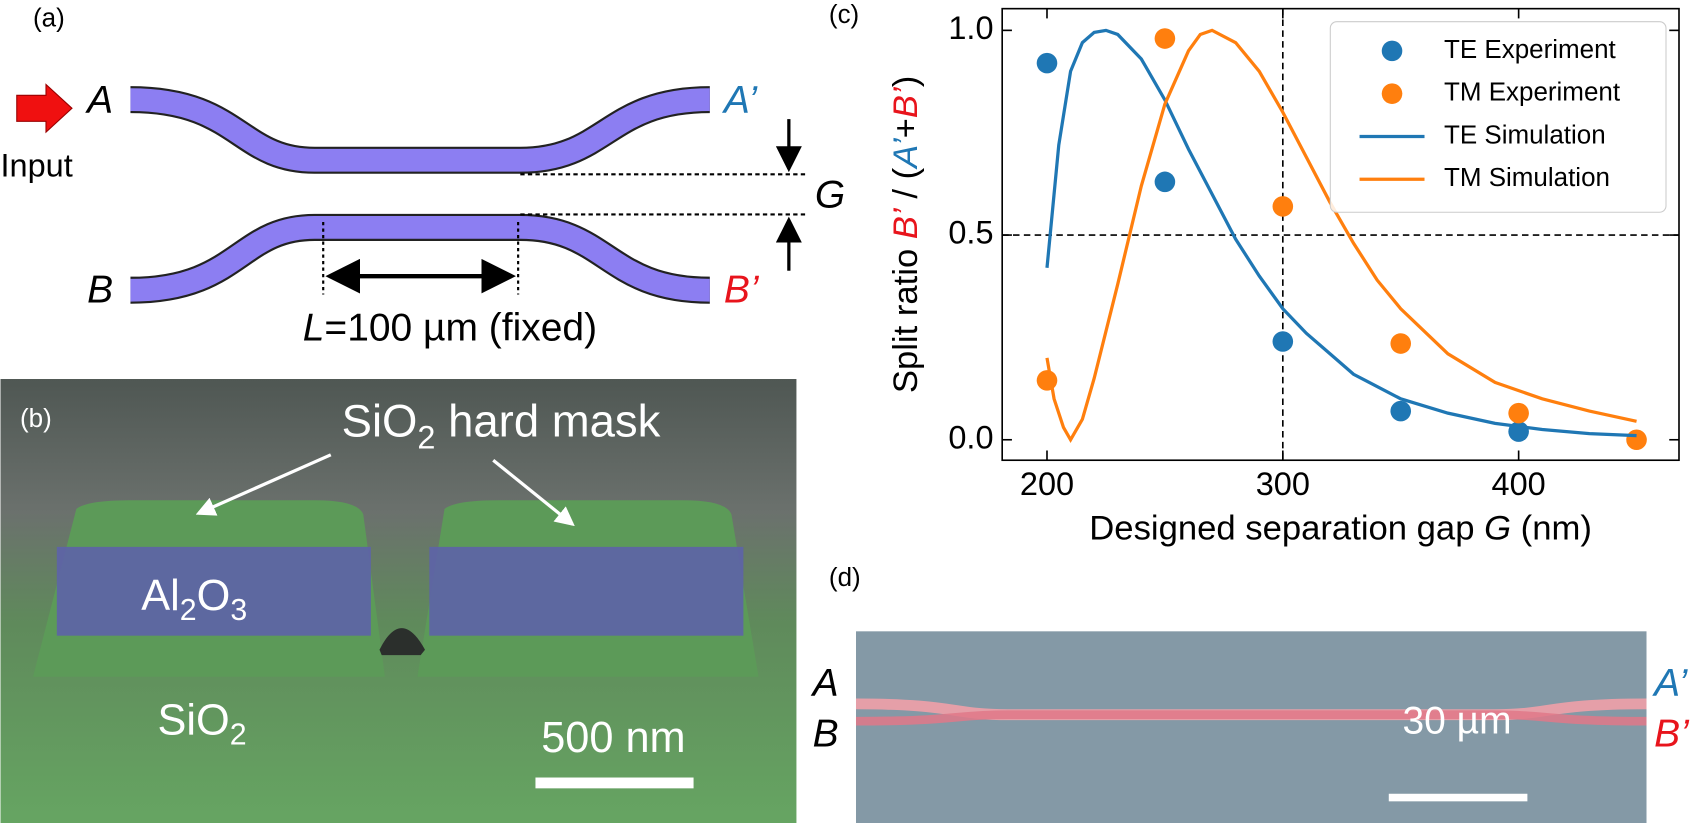 The height and width of the screenshot is (823, 1699). Describe the element at coordinates (1525, 134) in the screenshot. I see `legend-label: TE Simulation` at that location.